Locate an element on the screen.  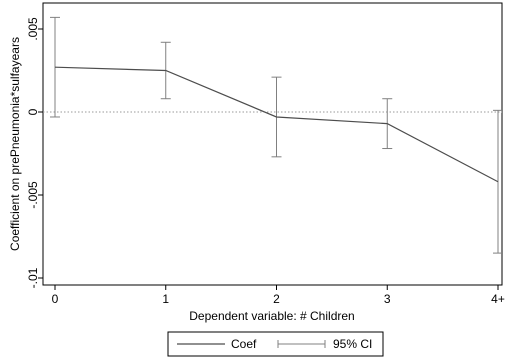
y-tick-label: 0 is located at coordinates (33, 111).